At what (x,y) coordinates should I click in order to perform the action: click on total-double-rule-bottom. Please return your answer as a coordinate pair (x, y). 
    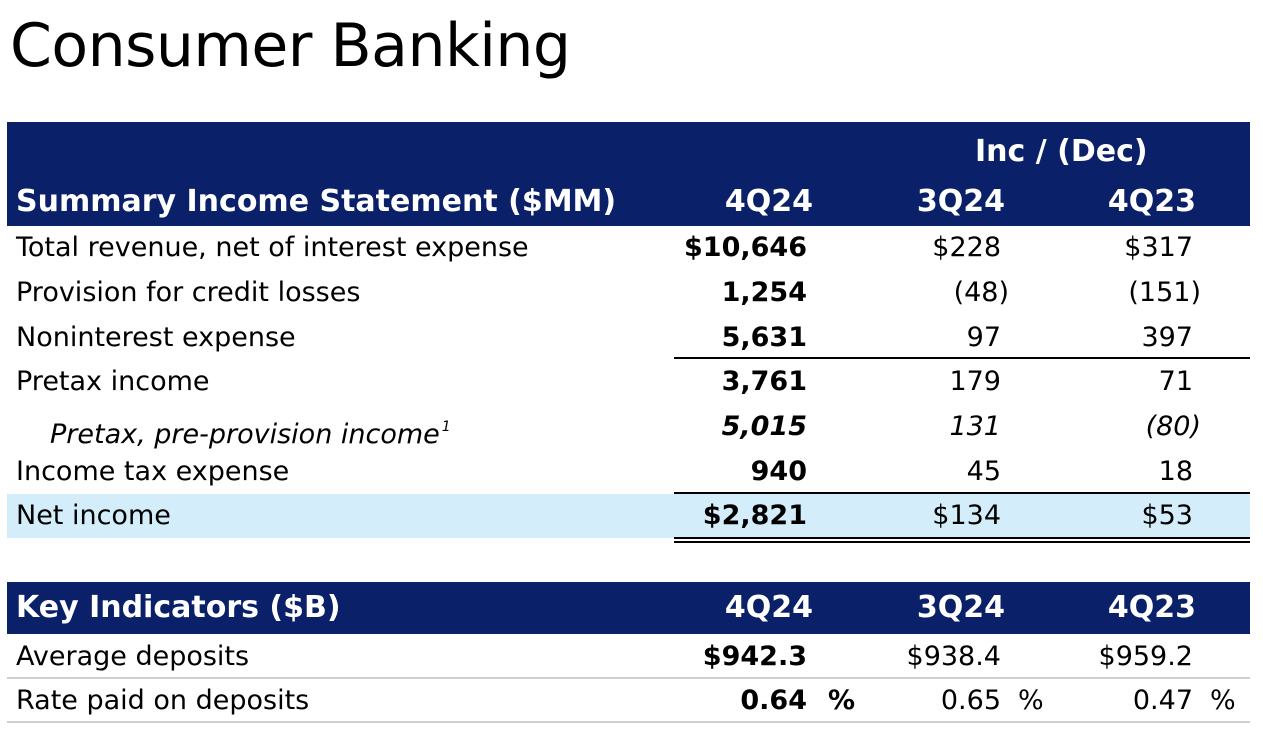
    Looking at the image, I should click on (962, 542).